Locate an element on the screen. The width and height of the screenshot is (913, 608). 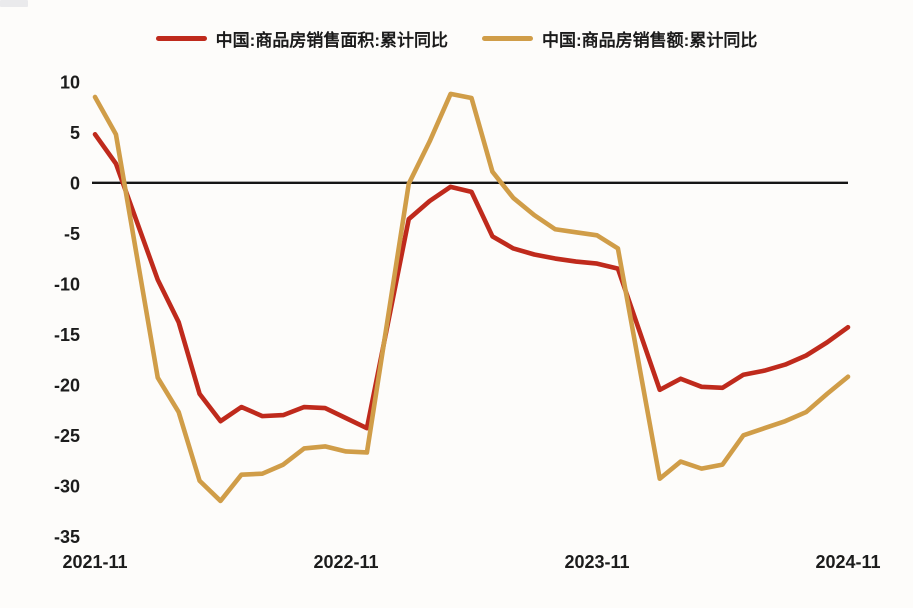
legend-swatch-sales-area is located at coordinates (181, 38).